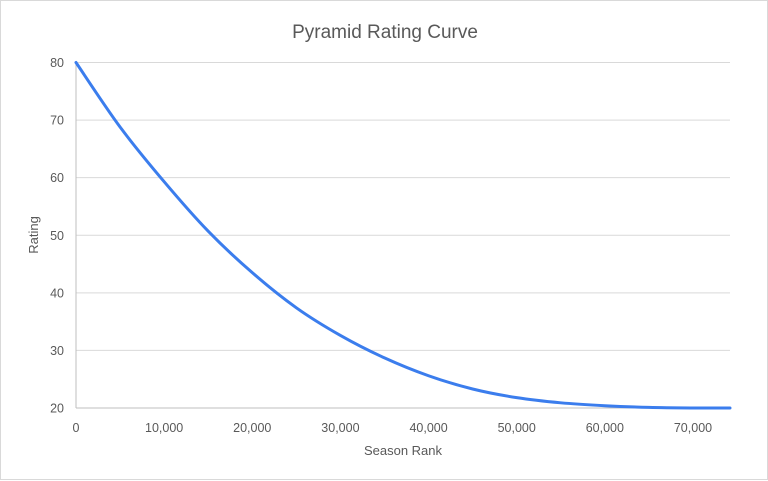 Image resolution: width=768 pixels, height=481 pixels. I want to click on y-axis-label: Rating, so click(33, 235).